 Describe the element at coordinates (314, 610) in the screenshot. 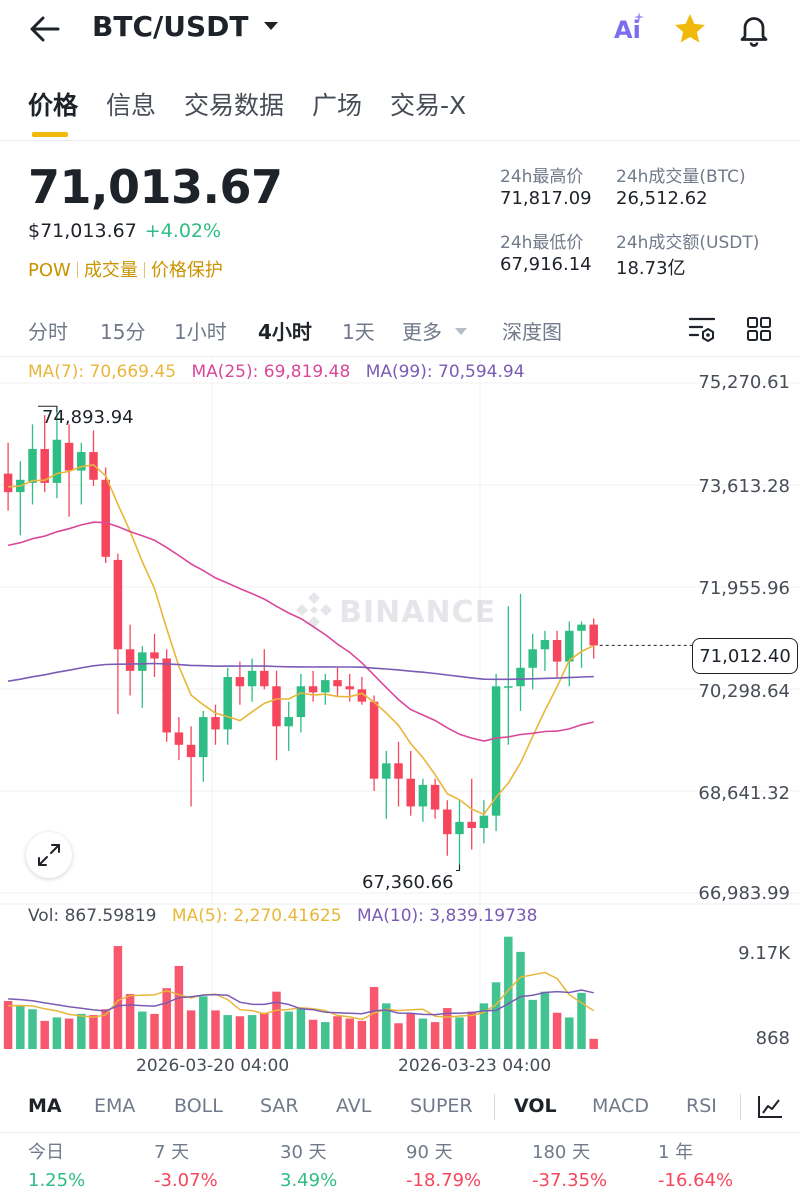

I see `binance-logo-icon` at that location.